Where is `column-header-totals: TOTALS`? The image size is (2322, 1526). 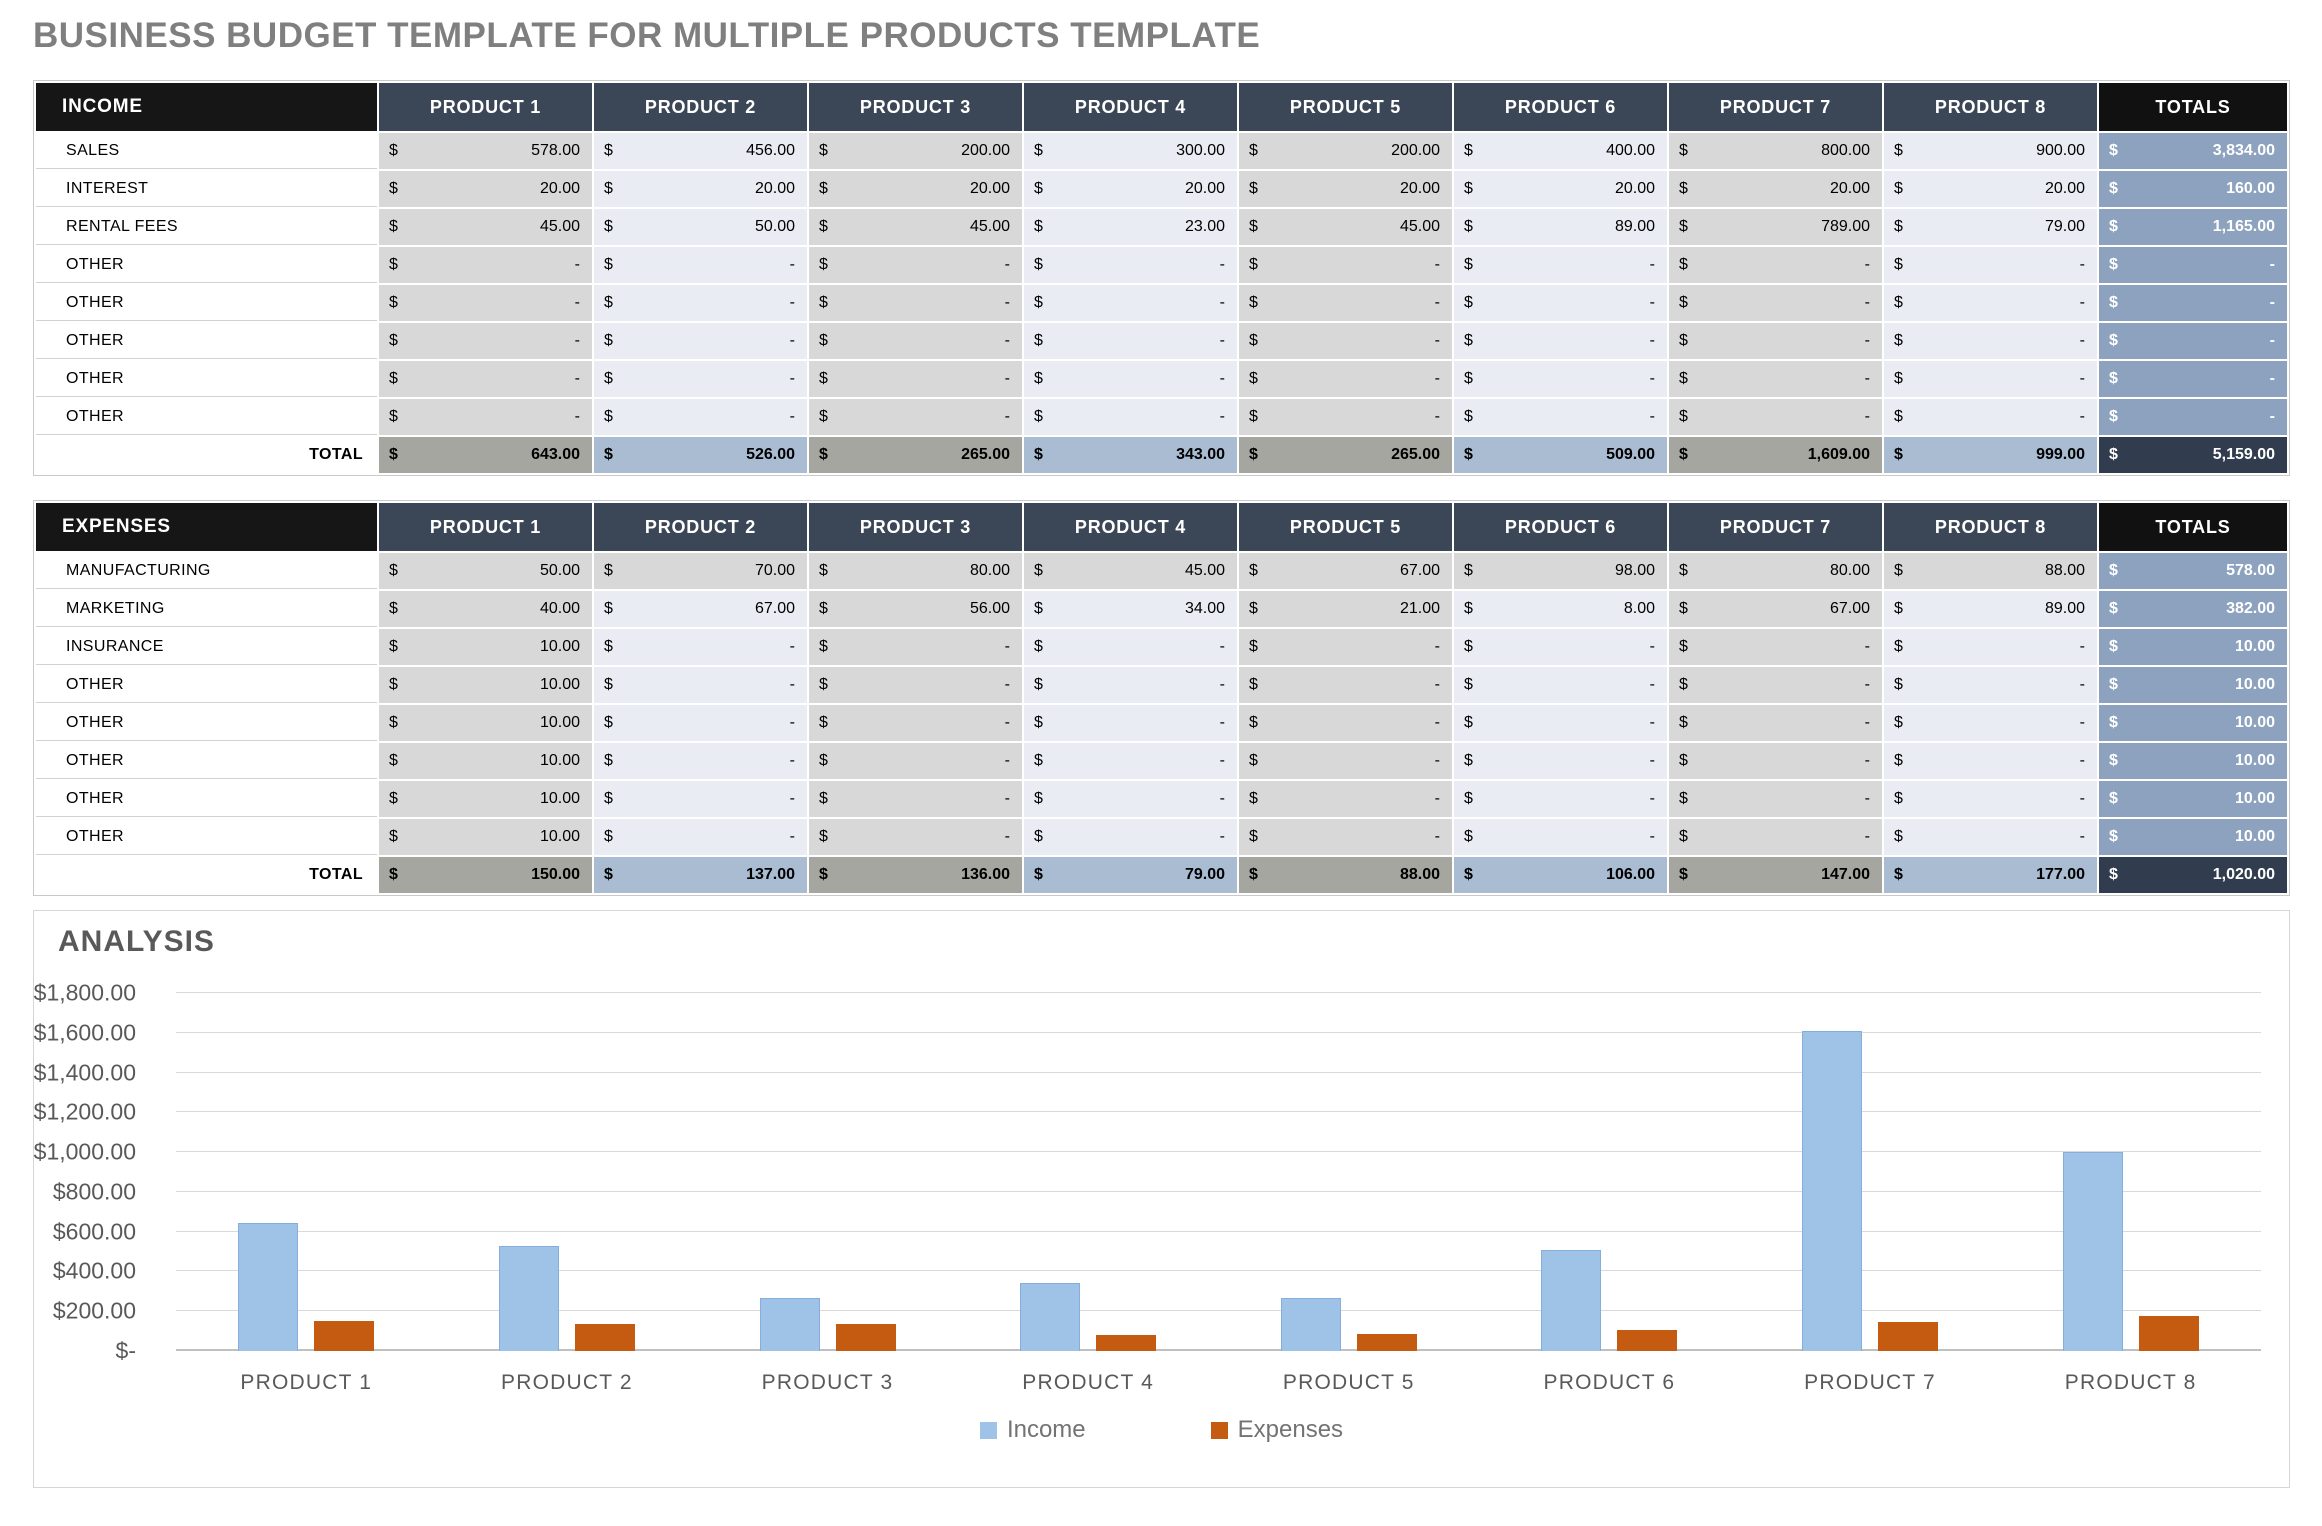 column-header-totals: TOTALS is located at coordinates (2193, 107).